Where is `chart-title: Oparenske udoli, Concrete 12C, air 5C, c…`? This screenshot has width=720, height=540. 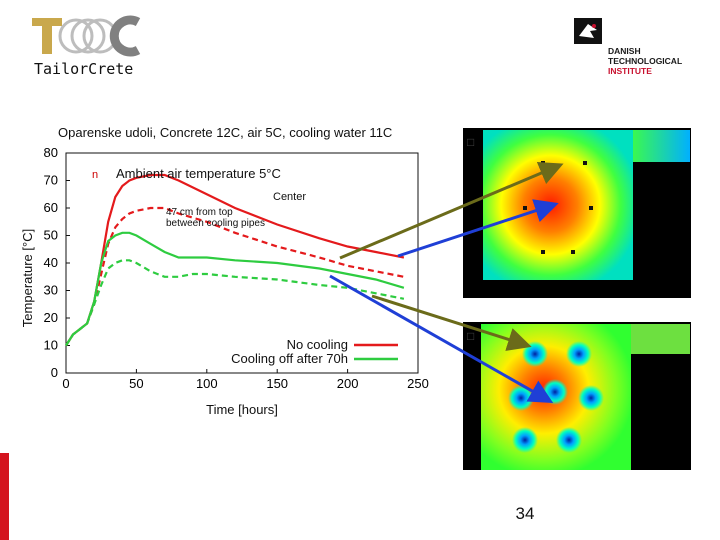
chart-title: Oparenske udoli, Concrete 12C, air 5C, c… is located at coordinates (225, 132).